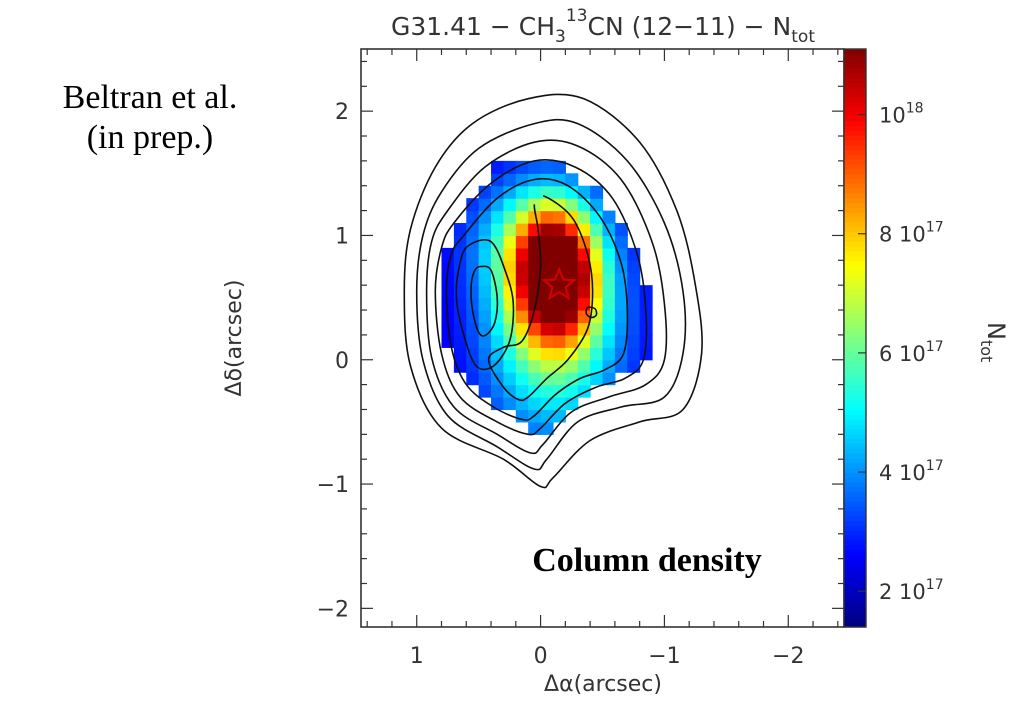  I want to click on colorbar-frame, so click(855, 338).